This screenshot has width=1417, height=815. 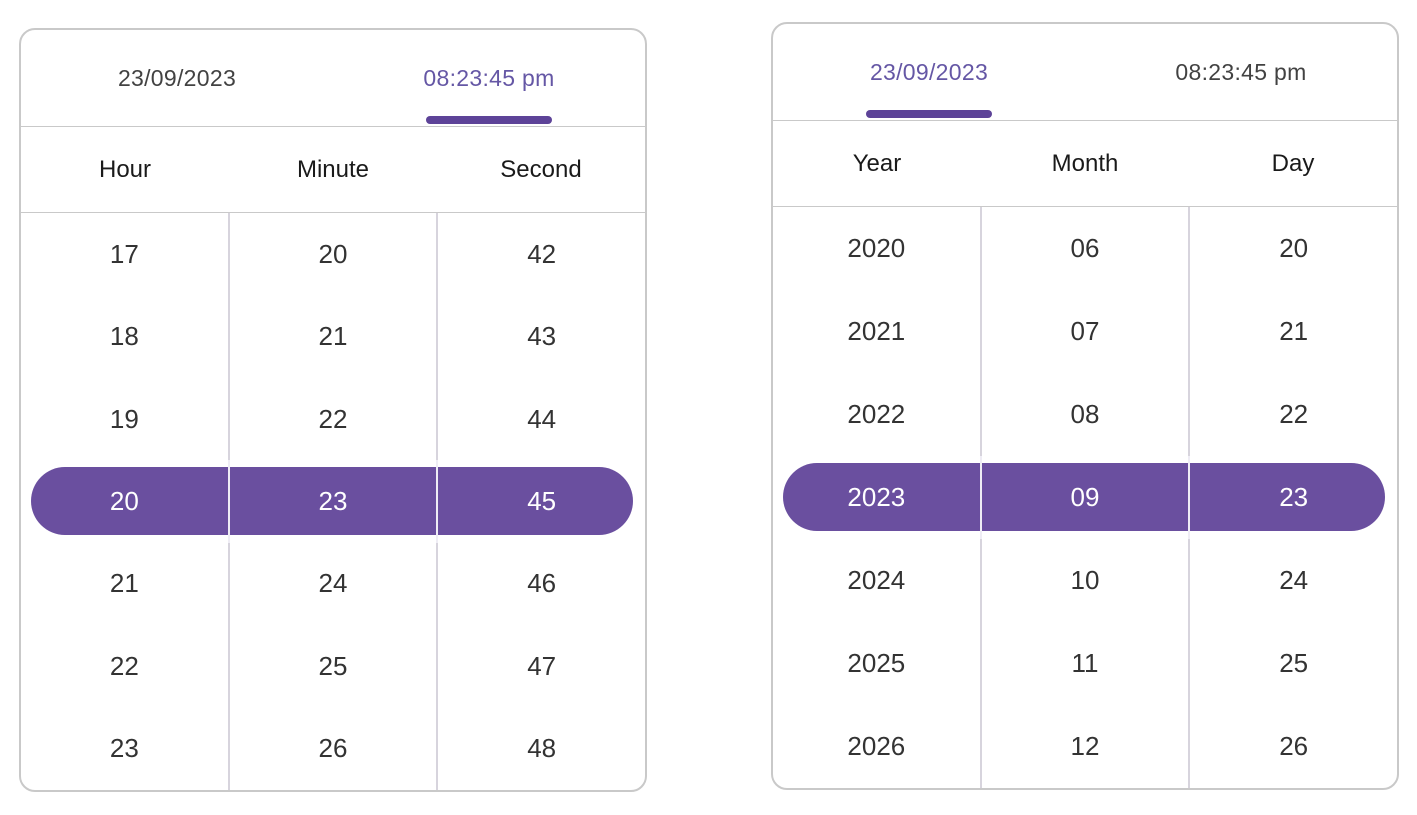 What do you see at coordinates (1294, 248) in the screenshot?
I see `day-option: 20` at bounding box center [1294, 248].